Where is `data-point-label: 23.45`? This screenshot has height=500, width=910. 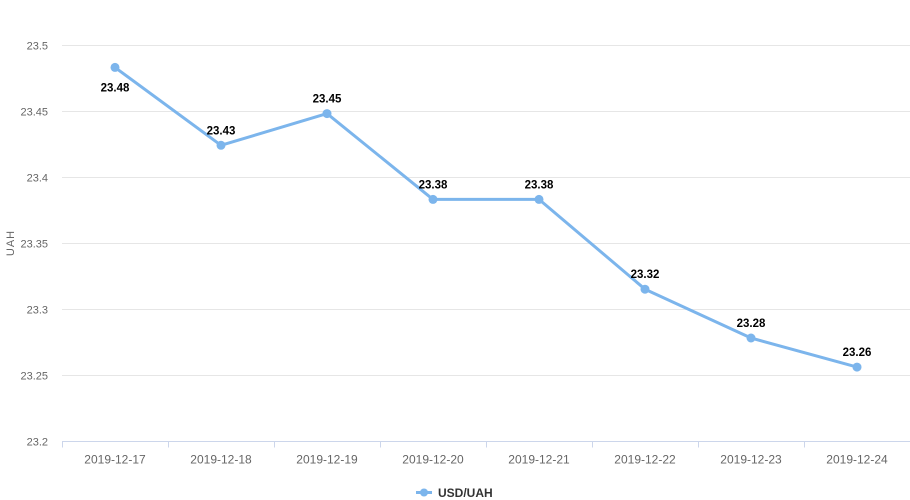 data-point-label: 23.45 is located at coordinates (327, 100).